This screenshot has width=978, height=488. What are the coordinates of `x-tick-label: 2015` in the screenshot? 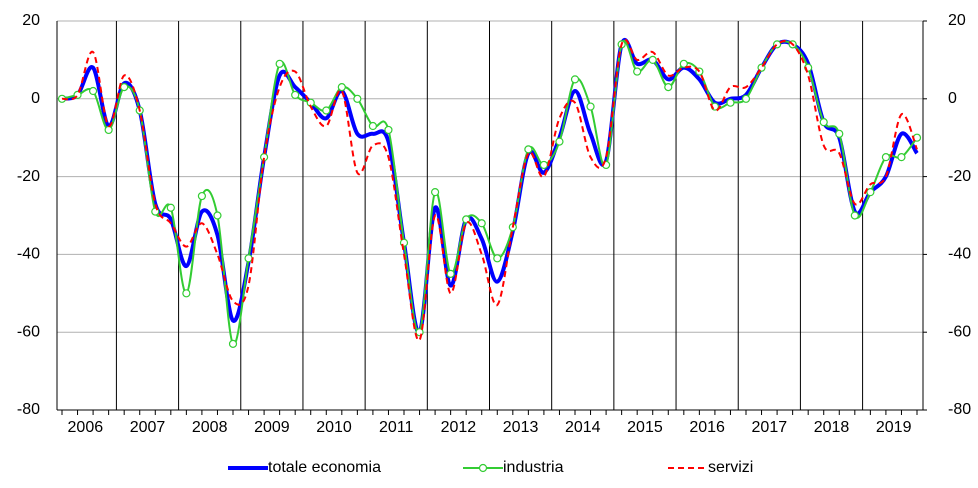 It's located at (645, 427).